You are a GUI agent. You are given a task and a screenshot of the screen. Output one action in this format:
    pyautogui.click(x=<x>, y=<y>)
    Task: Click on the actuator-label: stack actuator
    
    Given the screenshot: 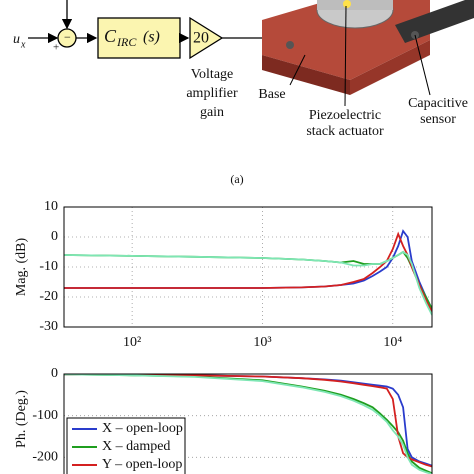 What is the action you would take?
    pyautogui.click(x=345, y=131)
    